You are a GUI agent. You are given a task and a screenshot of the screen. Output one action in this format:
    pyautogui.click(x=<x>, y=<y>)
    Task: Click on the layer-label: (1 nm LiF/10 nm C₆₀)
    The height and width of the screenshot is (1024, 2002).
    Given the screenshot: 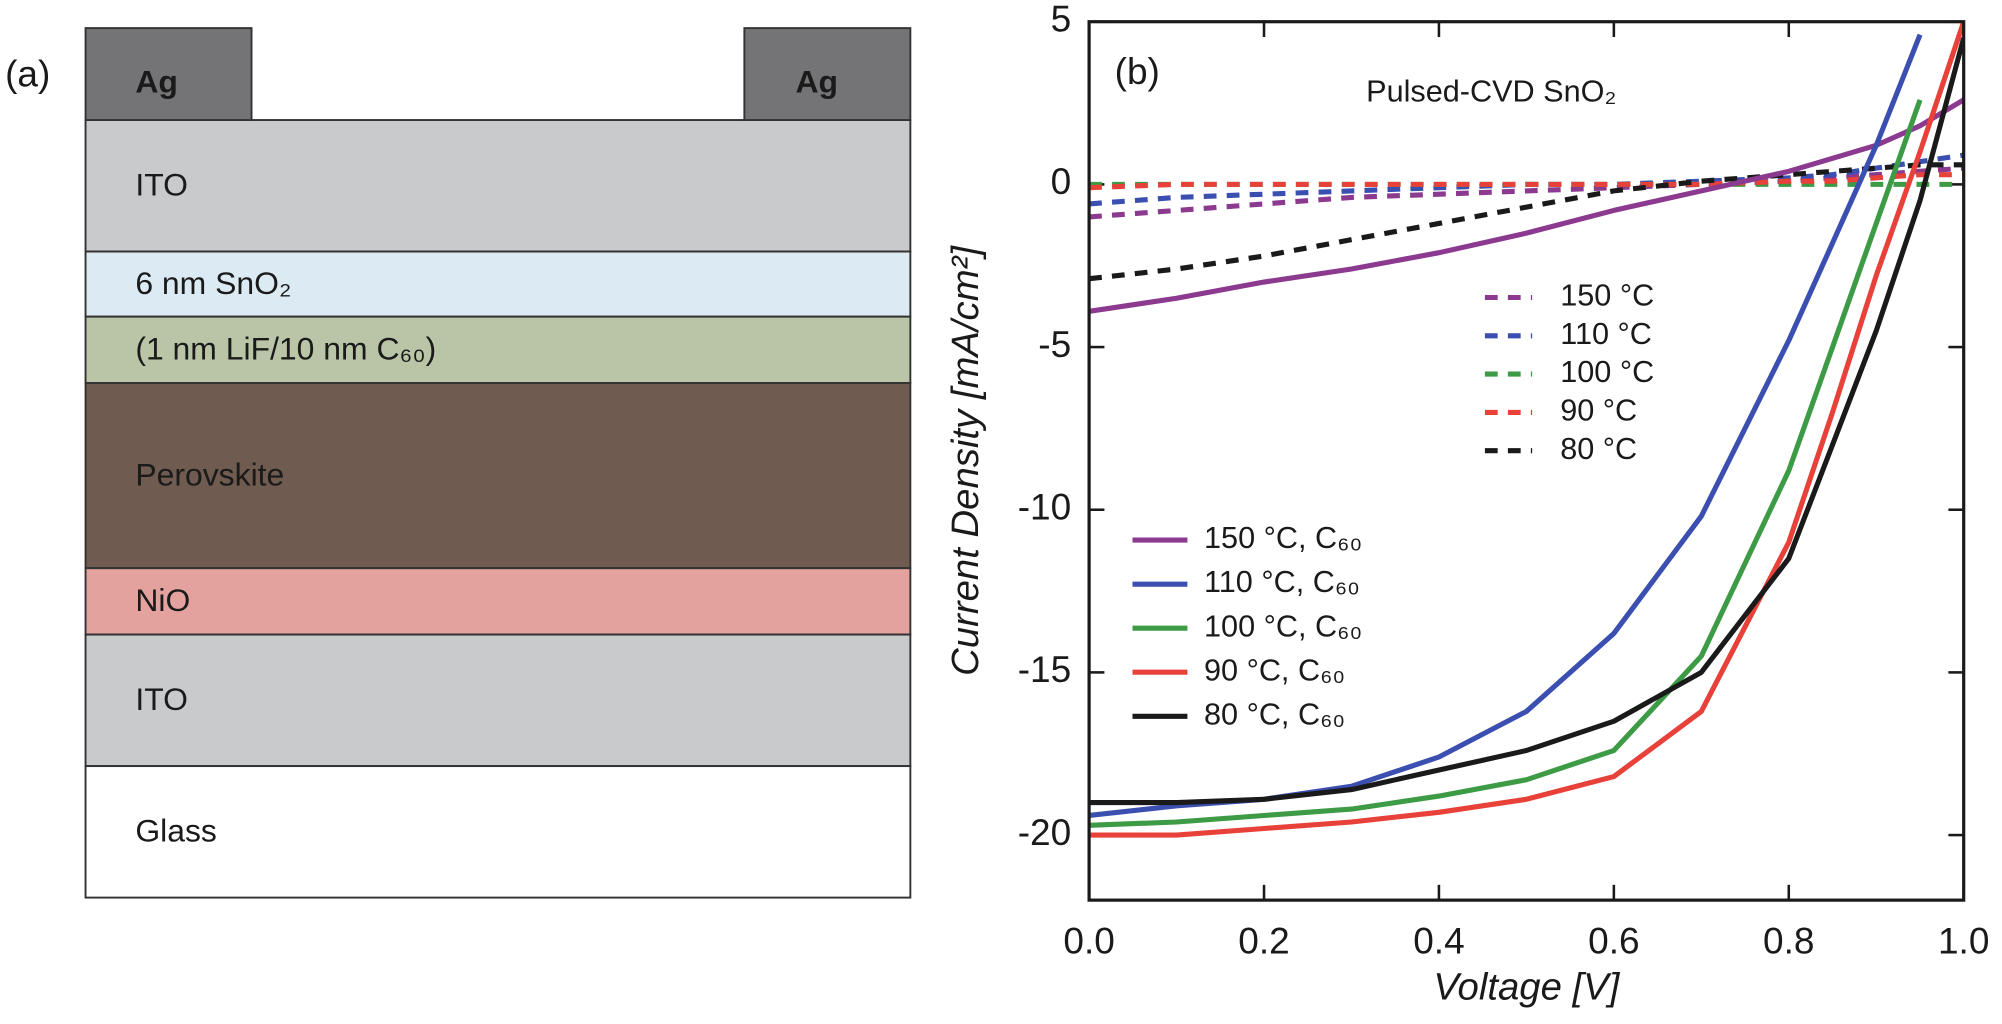 What is the action you would take?
    pyautogui.click(x=285, y=349)
    